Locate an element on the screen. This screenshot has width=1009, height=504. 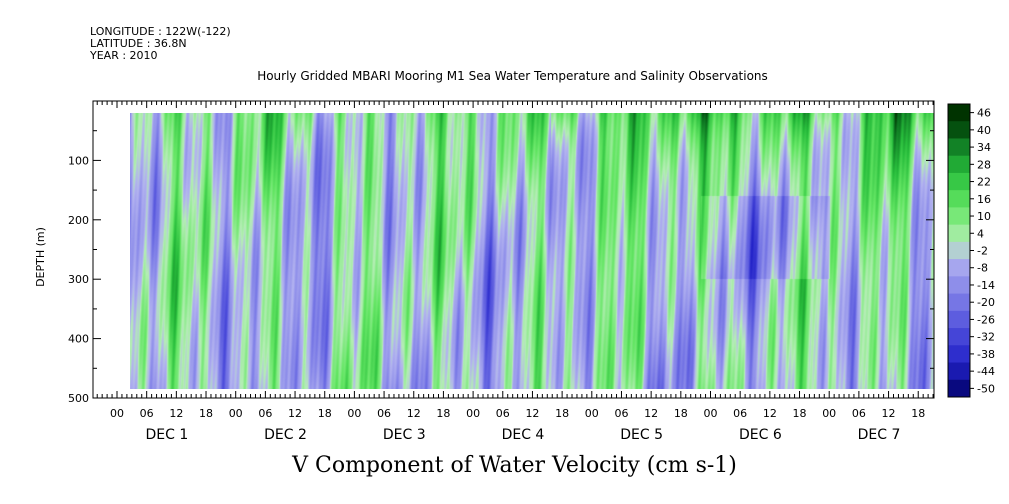
colorbar-label: 28 is located at coordinates (984, 164).